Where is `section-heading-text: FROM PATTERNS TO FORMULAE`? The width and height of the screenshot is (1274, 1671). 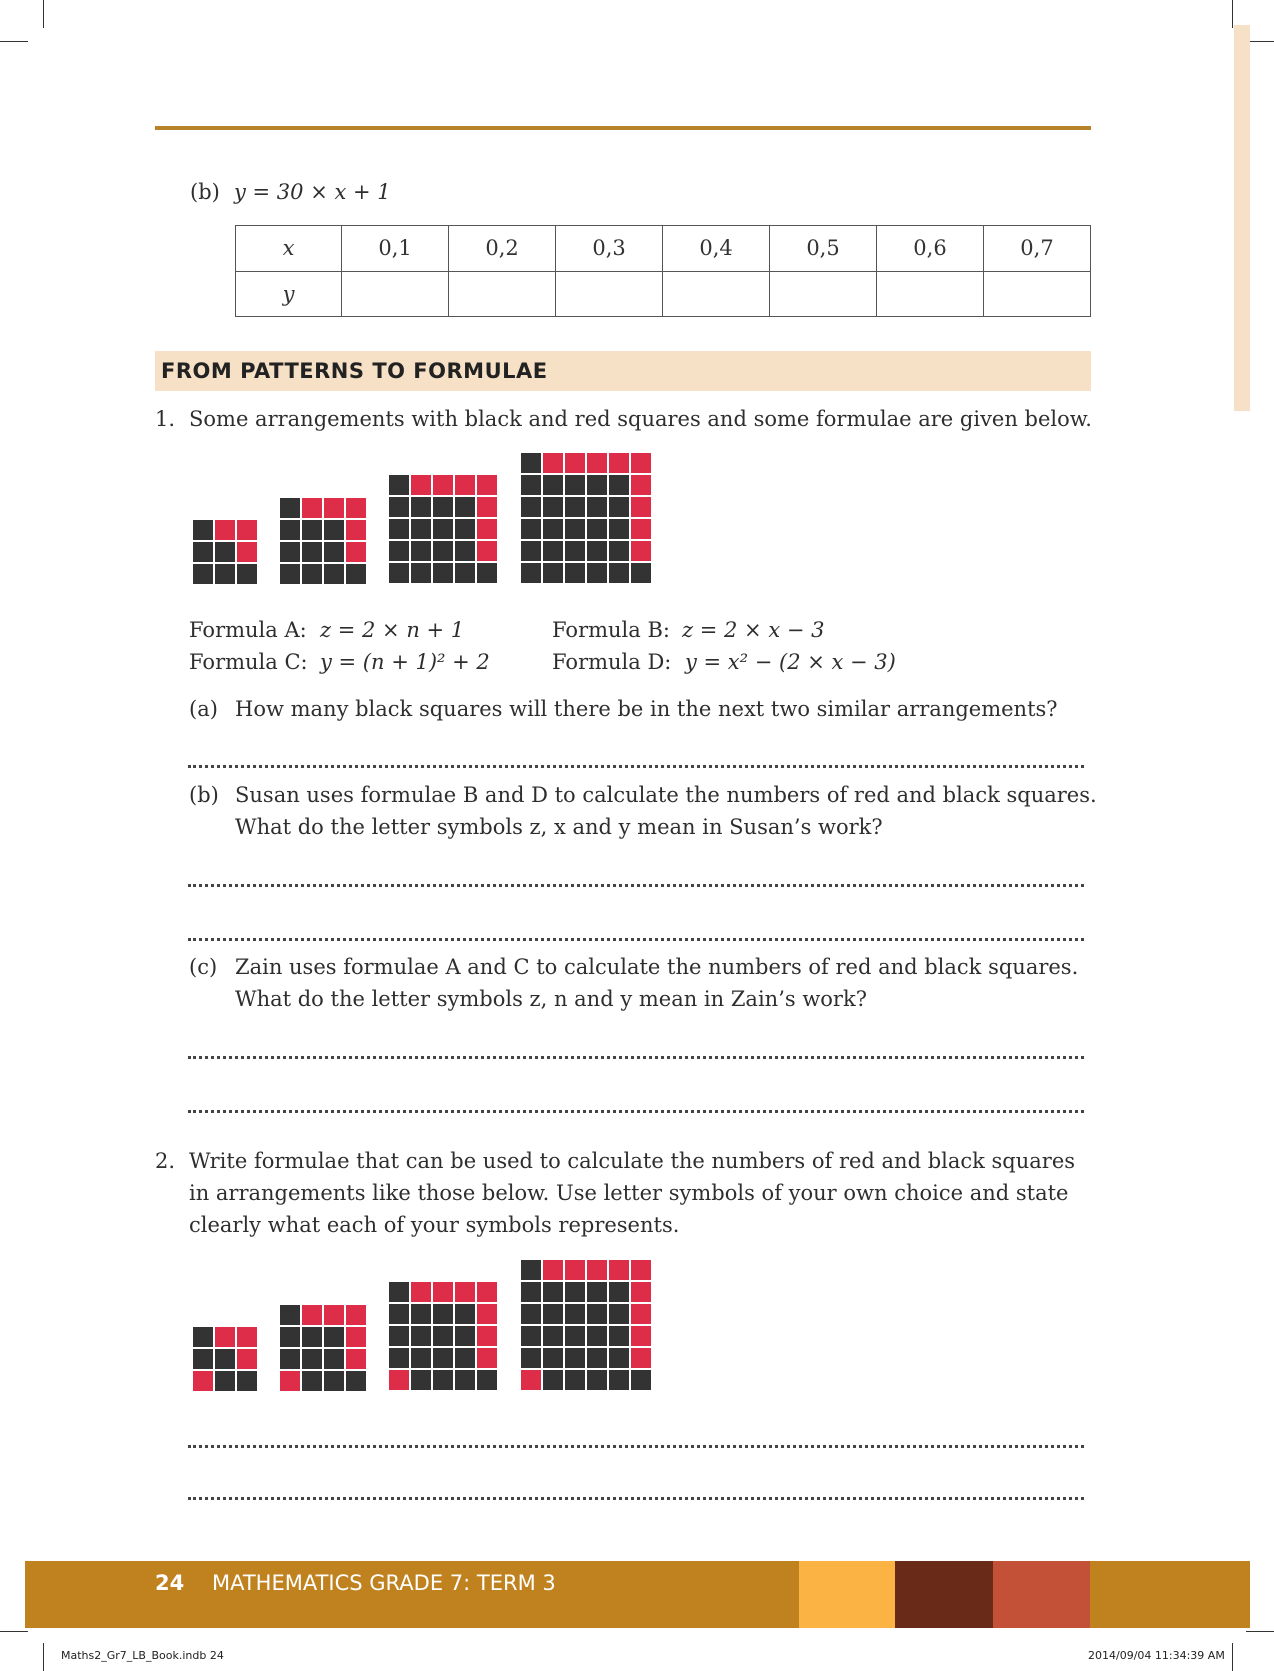
section-heading-text: FROM PATTERNS TO FORMULAE is located at coordinates (354, 371).